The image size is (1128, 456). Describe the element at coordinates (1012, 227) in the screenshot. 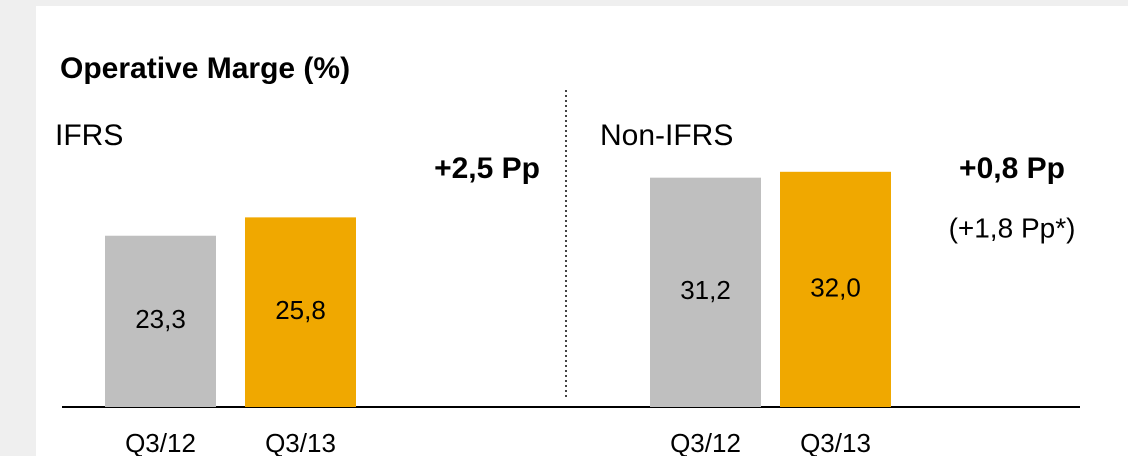

I see `annotation: (+1,8 Pp*)` at that location.